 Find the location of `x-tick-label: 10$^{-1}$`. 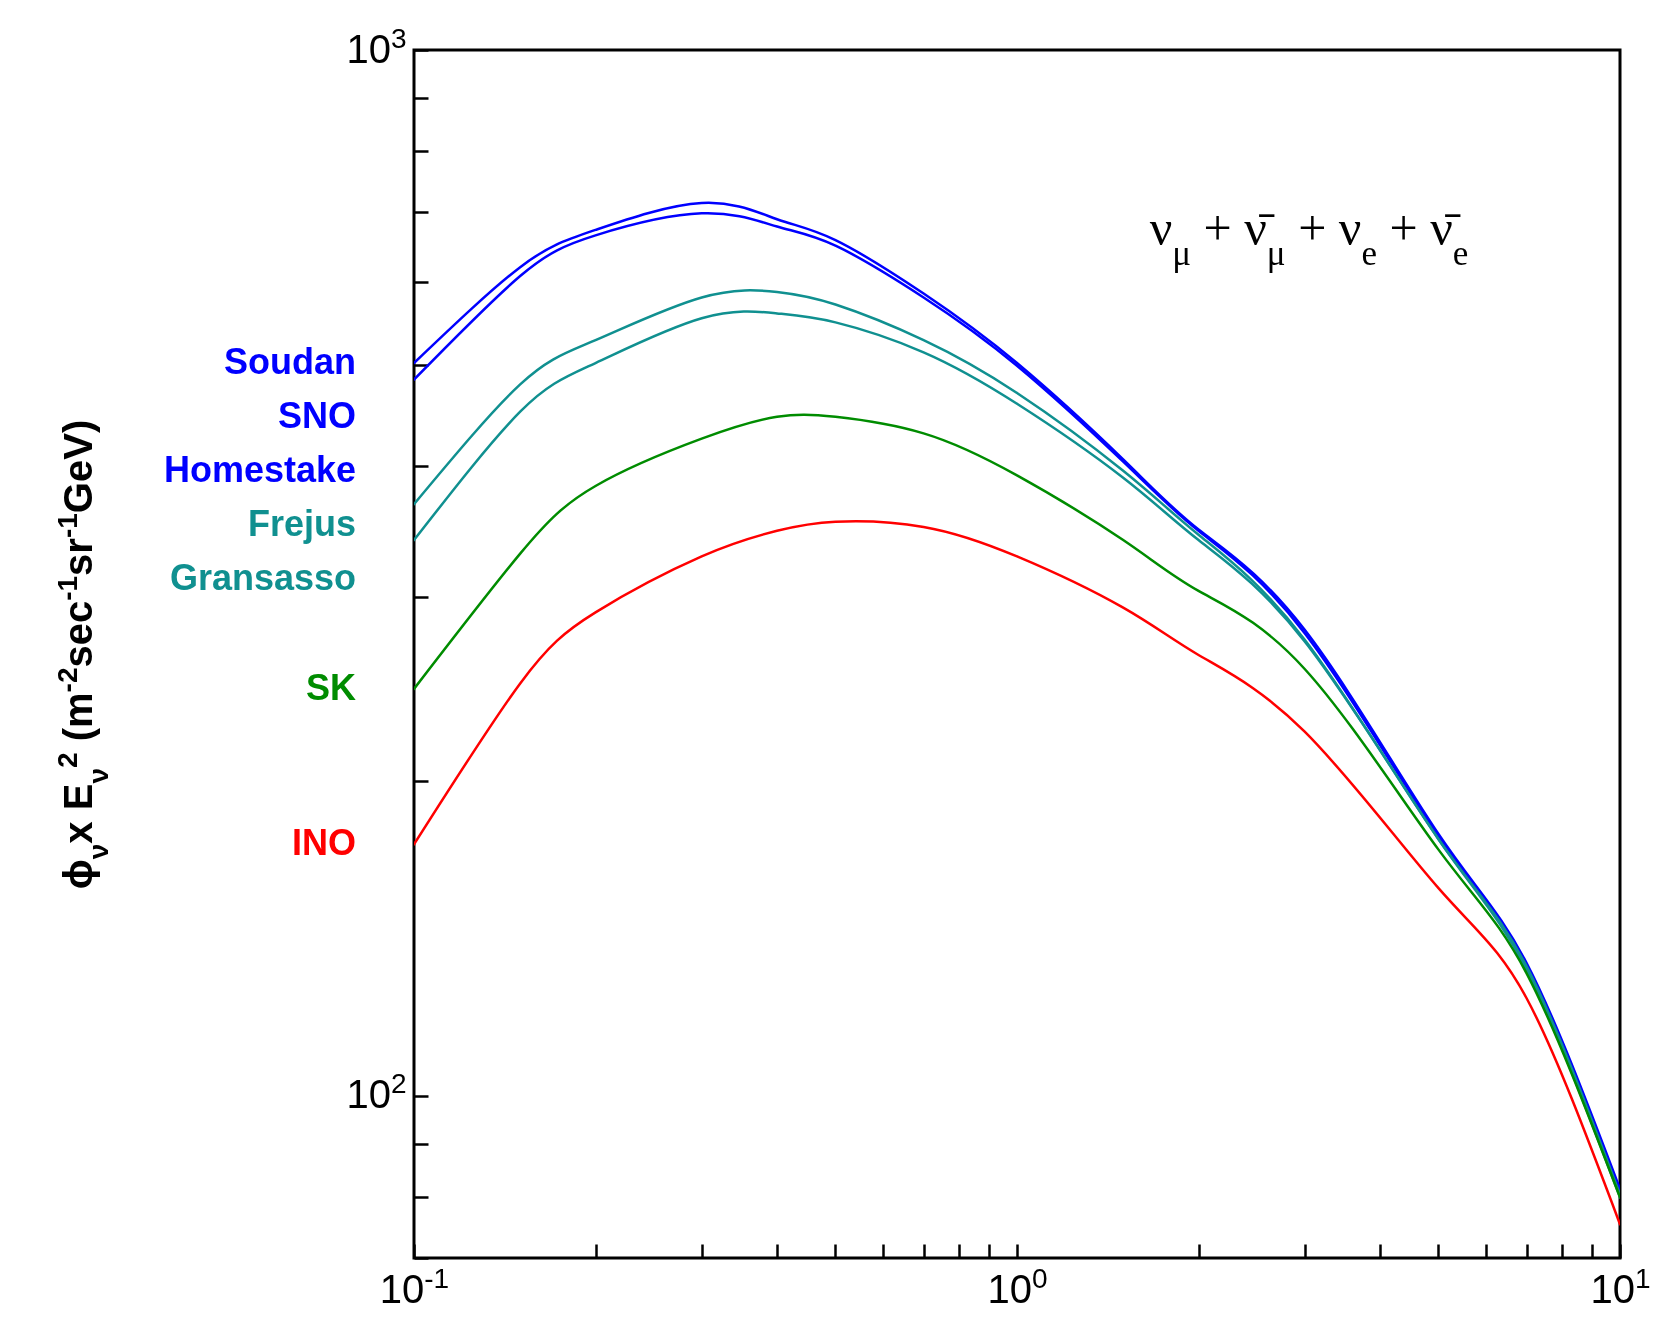

x-tick-label: 10$^{-1}$ is located at coordinates (414, 1286).